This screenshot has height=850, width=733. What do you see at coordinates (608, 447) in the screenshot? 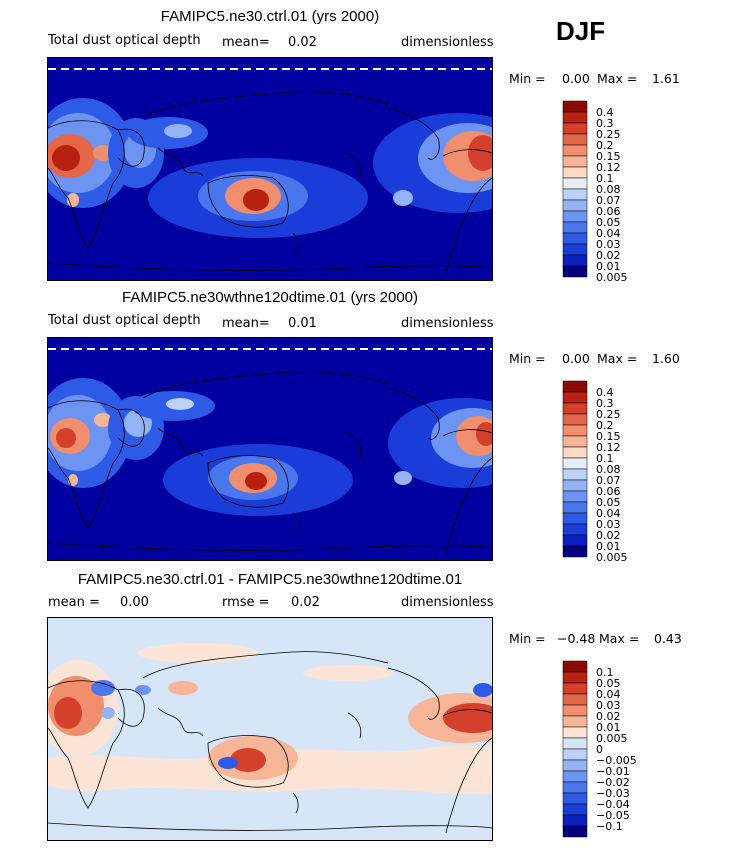
I see `colorbar-tick-label: 0.12` at bounding box center [608, 447].